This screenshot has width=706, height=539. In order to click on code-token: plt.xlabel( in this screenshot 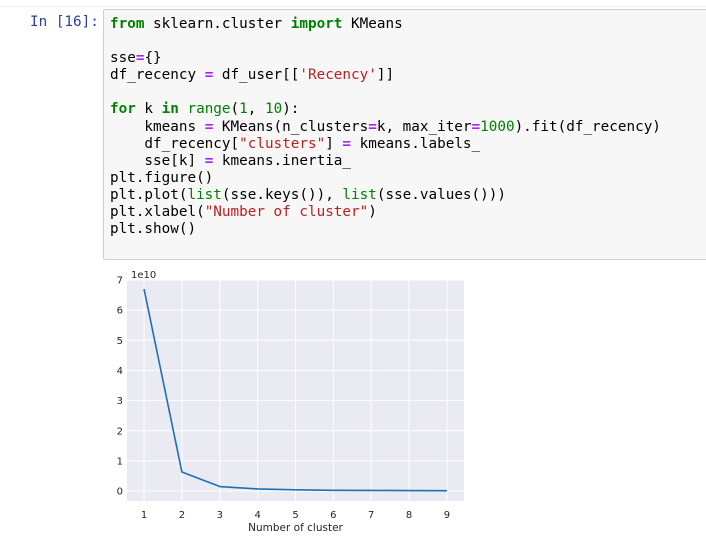, I will do `click(157, 212)`.